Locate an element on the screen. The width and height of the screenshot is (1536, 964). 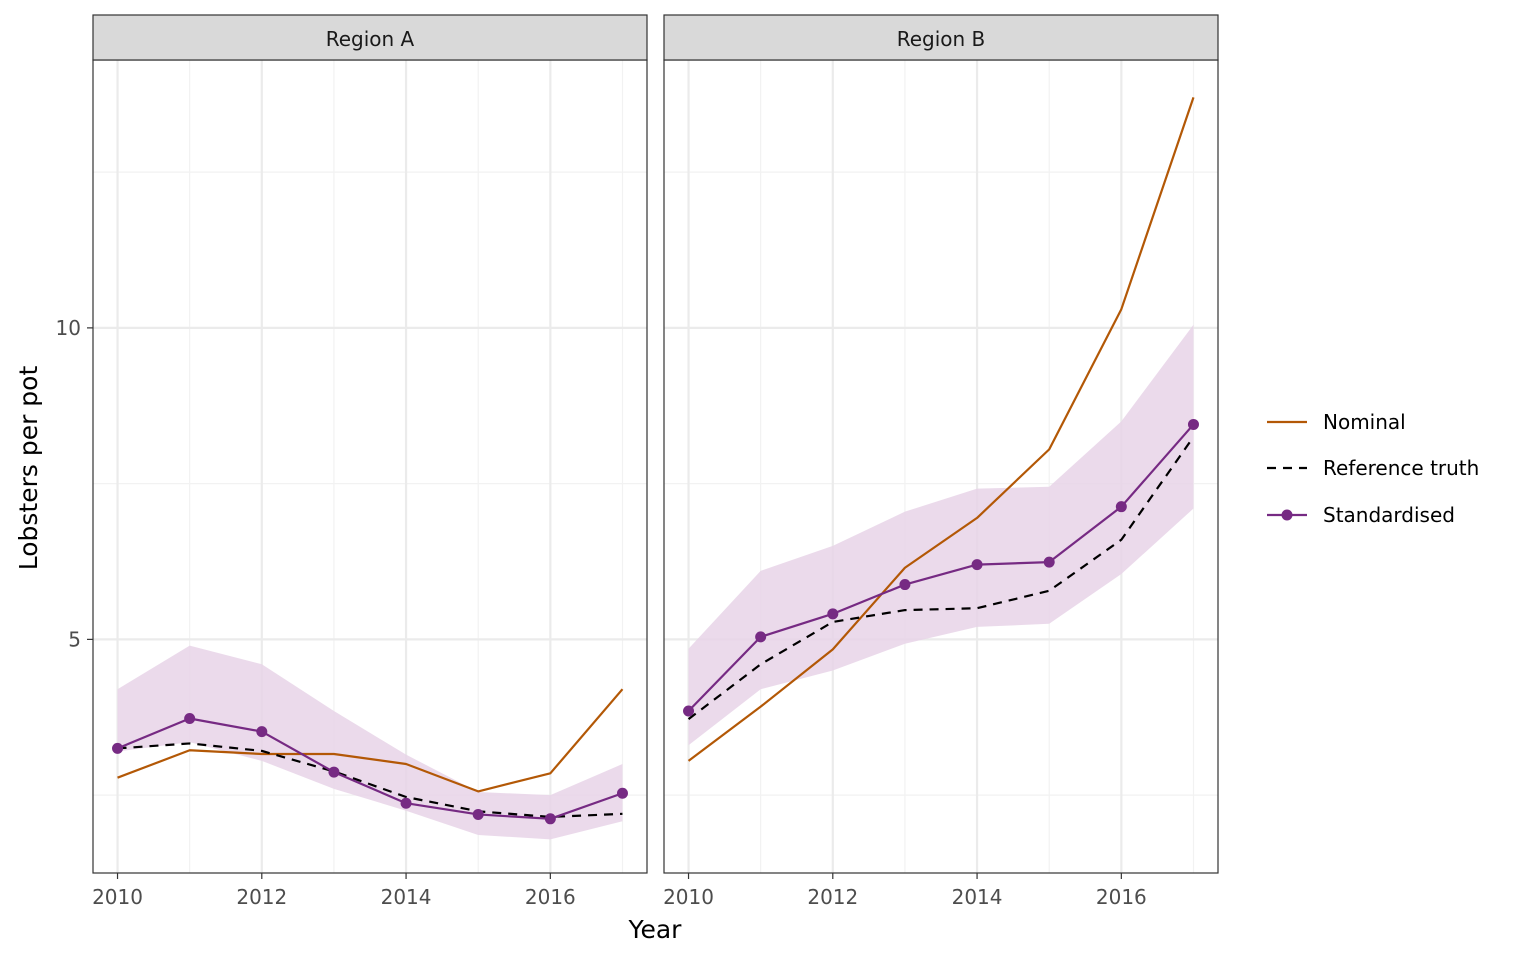
legend-key-point is located at coordinates (1287, 515).